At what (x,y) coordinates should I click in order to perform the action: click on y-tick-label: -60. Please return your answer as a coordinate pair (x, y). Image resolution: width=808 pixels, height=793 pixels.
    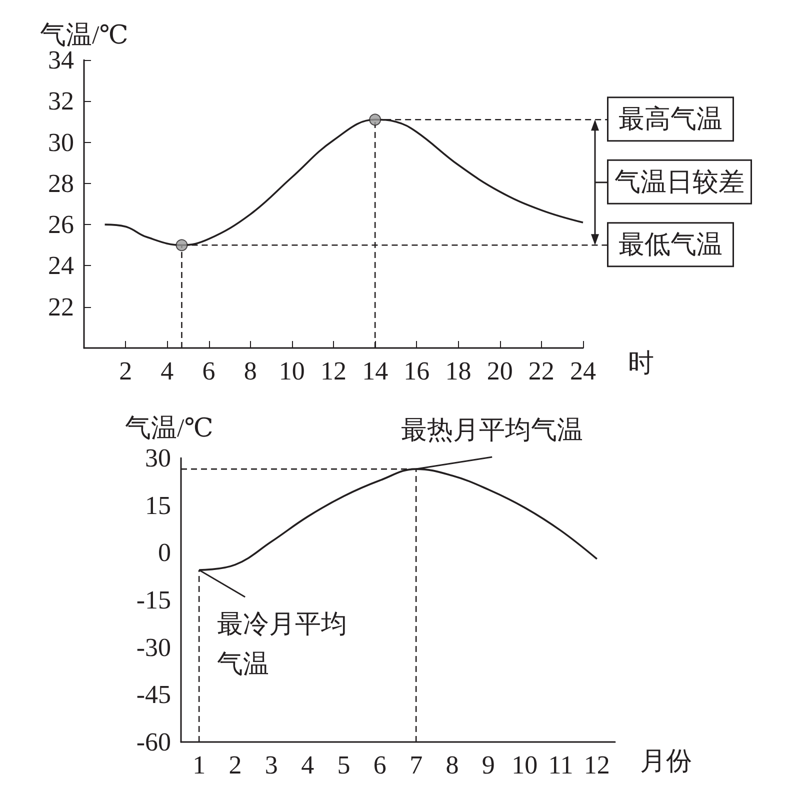
    Looking at the image, I should click on (153, 742).